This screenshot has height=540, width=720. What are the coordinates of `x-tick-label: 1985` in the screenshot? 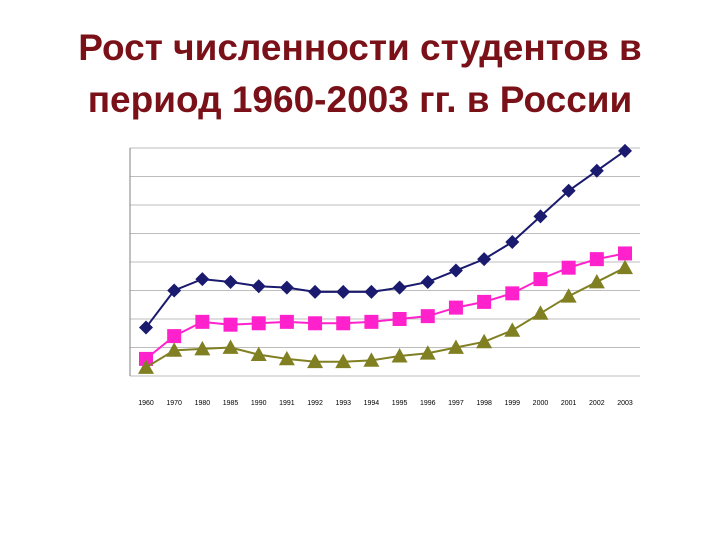 It's located at (231, 403).